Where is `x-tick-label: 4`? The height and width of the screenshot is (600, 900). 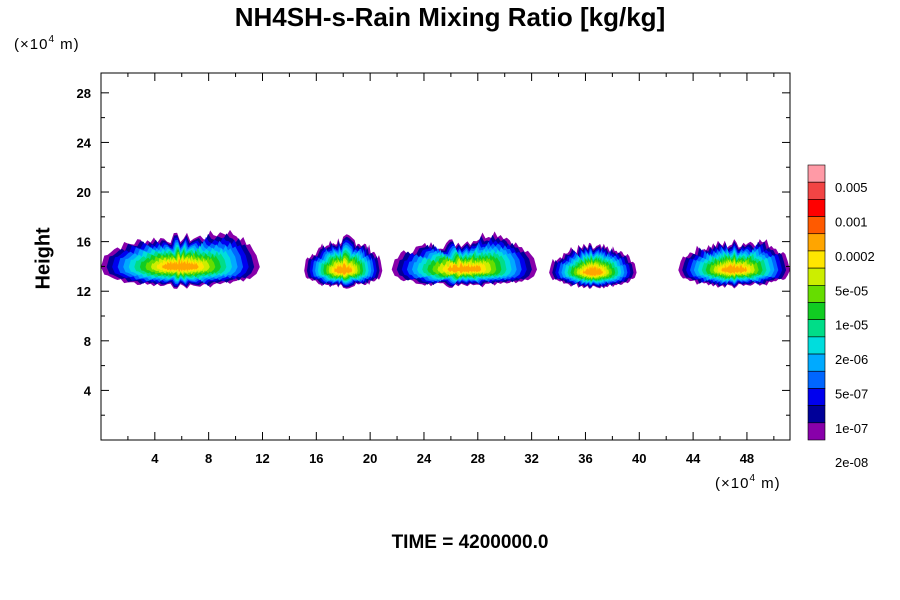 x-tick-label: 4 is located at coordinates (155, 458).